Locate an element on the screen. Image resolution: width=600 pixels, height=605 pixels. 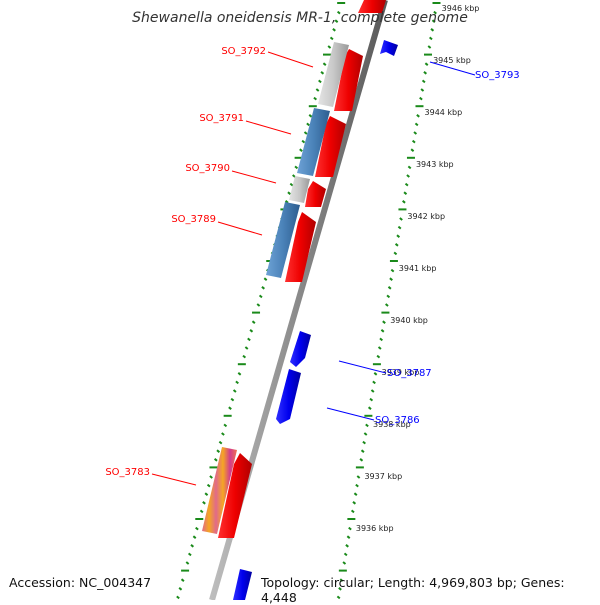
cog-block-so3783 is located at coordinates (219, 490).